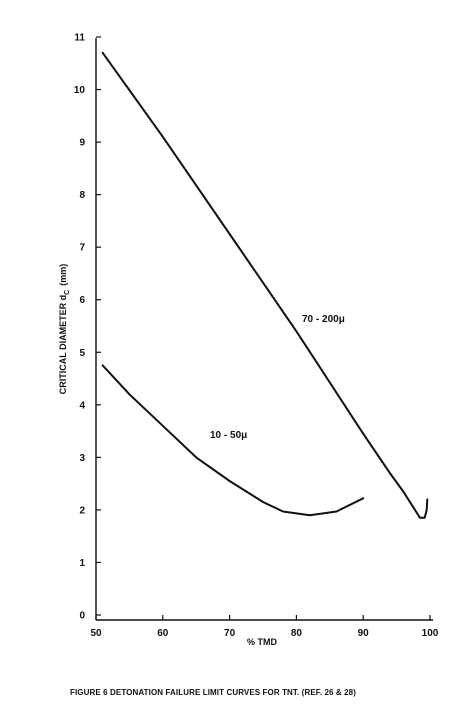 Image resolution: width=475 pixels, height=712 pixels. Describe the element at coordinates (82, 353) in the screenshot. I see `y-tick-label: 5` at that location.